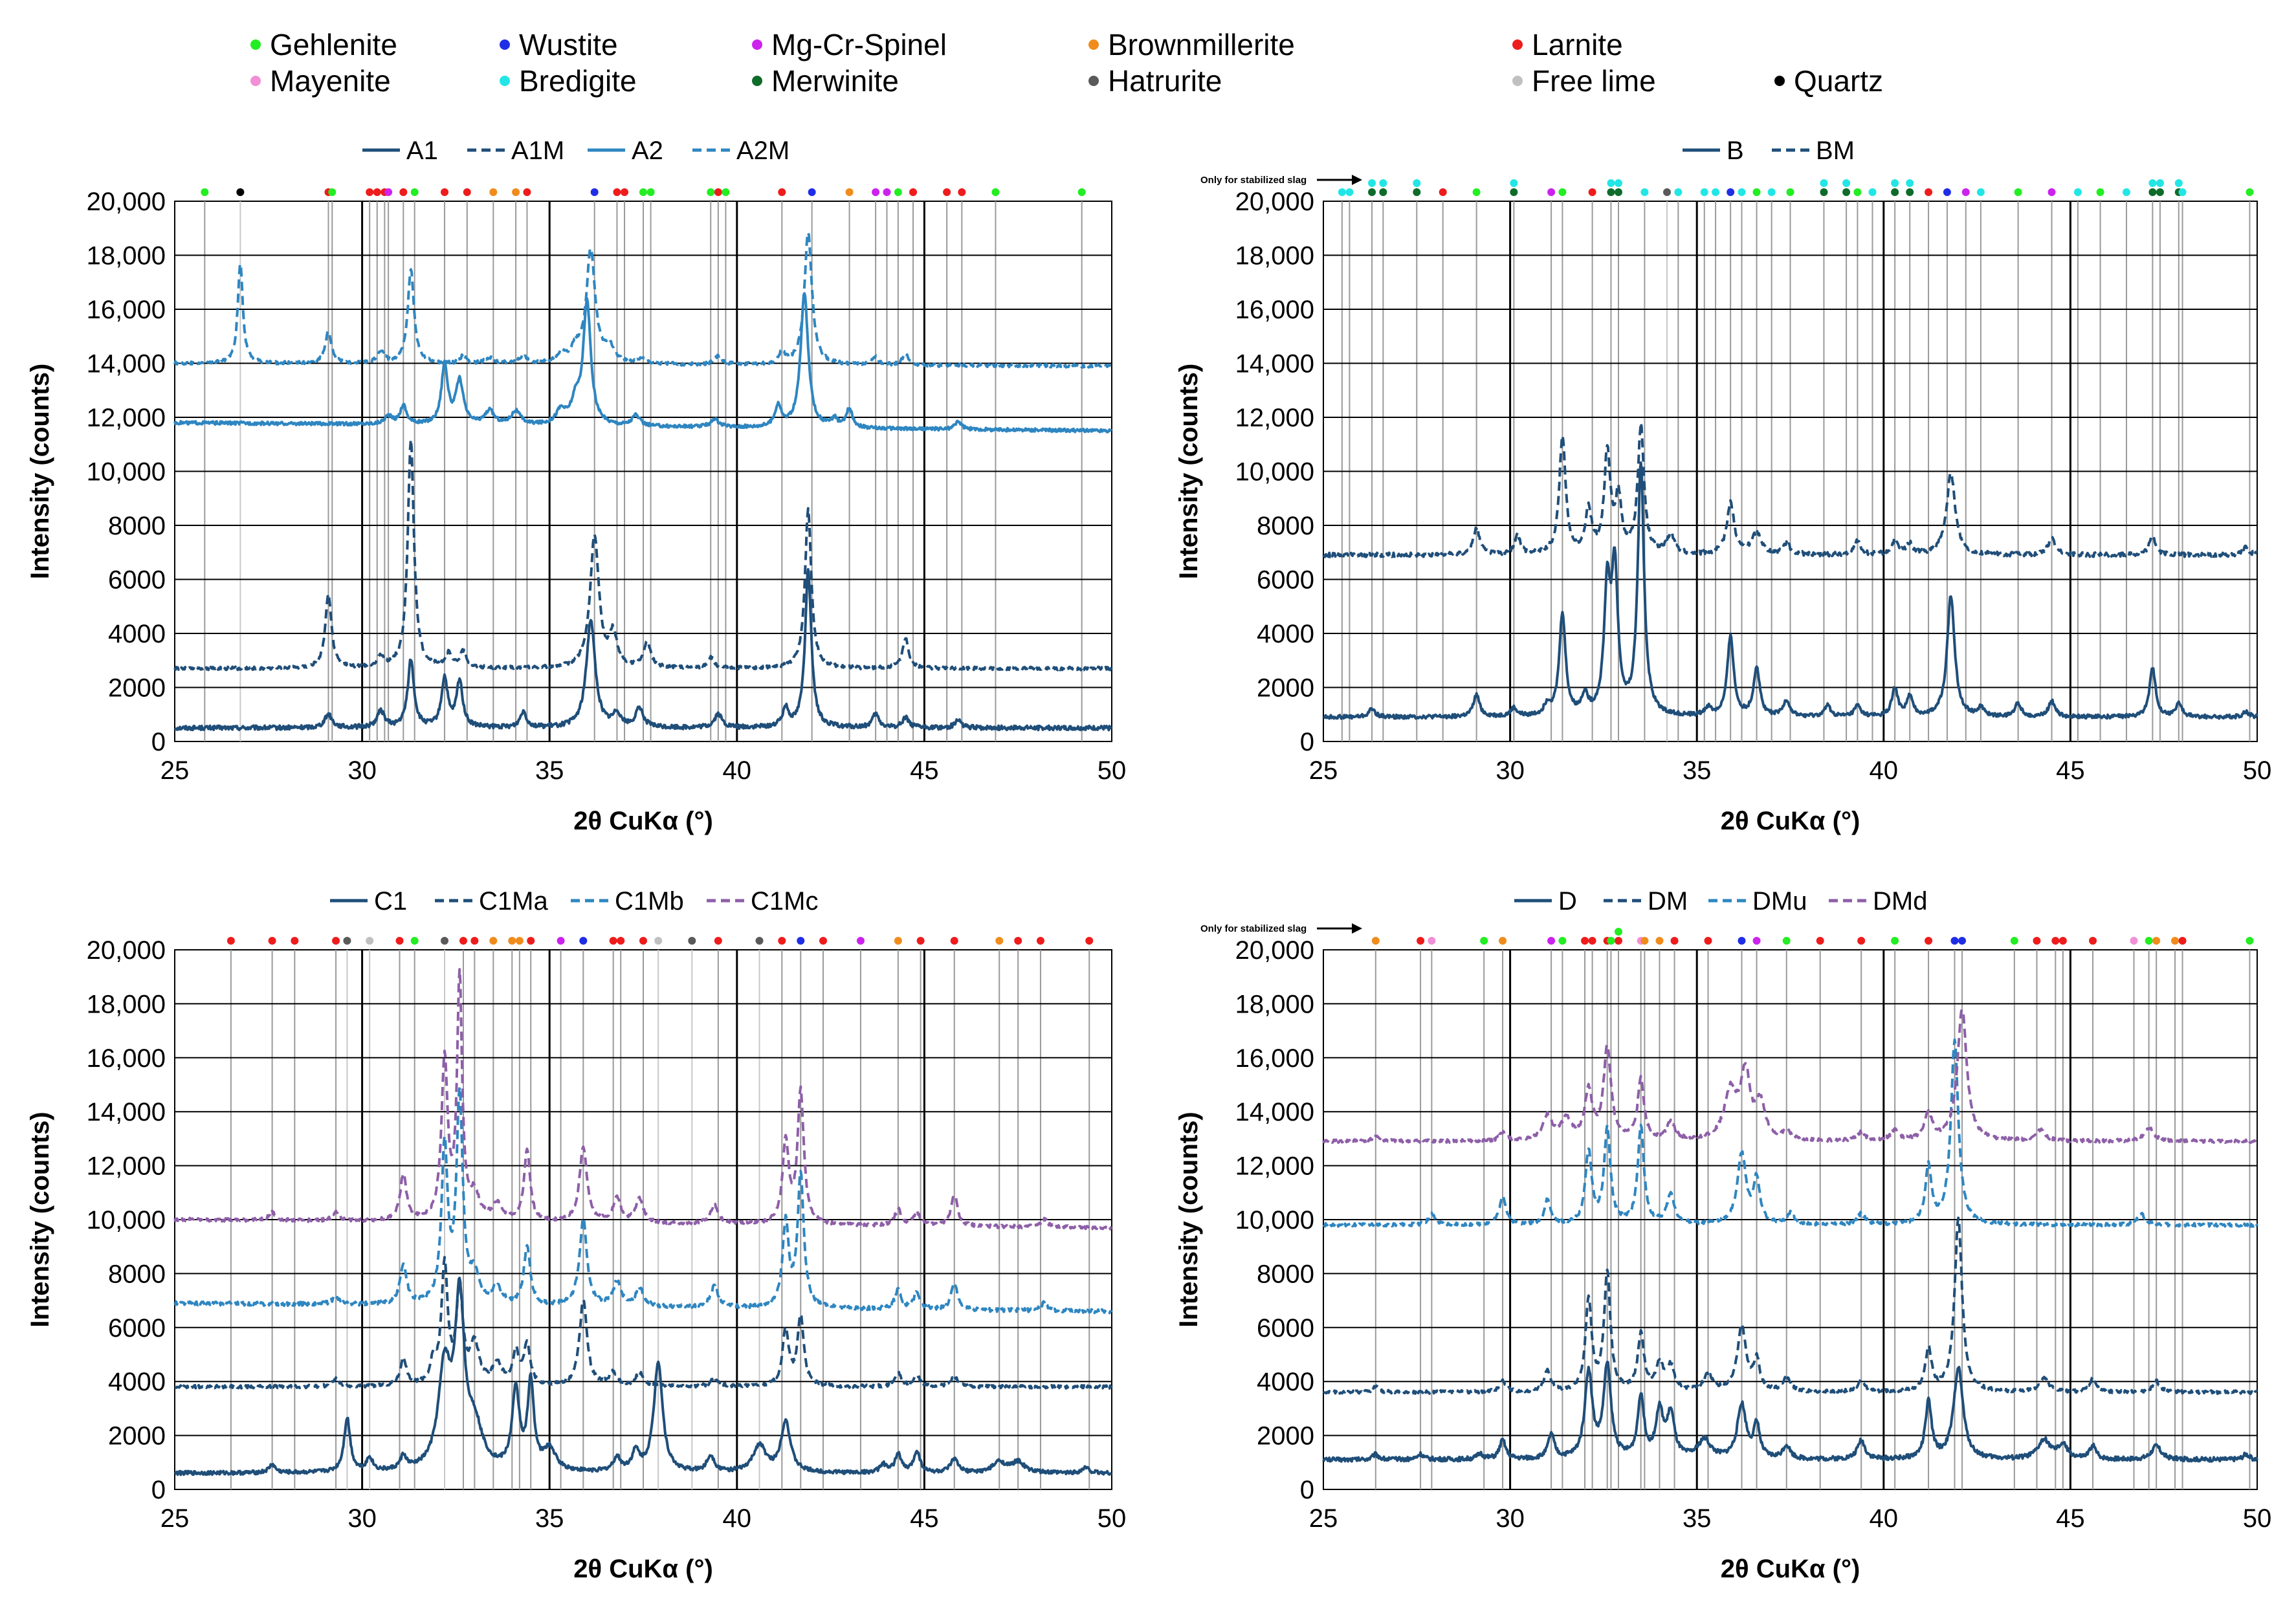 Image resolution: width=2296 pixels, height=1602 pixels. I want to click on series-line-dmd, so click(1790, 1077).